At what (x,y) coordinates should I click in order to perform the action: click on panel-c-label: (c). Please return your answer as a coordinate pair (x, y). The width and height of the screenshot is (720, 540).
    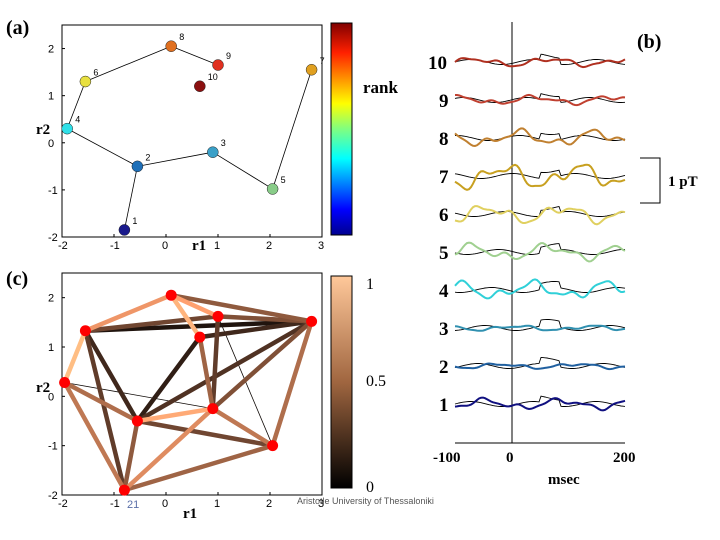
    Looking at the image, I should click on (17, 279).